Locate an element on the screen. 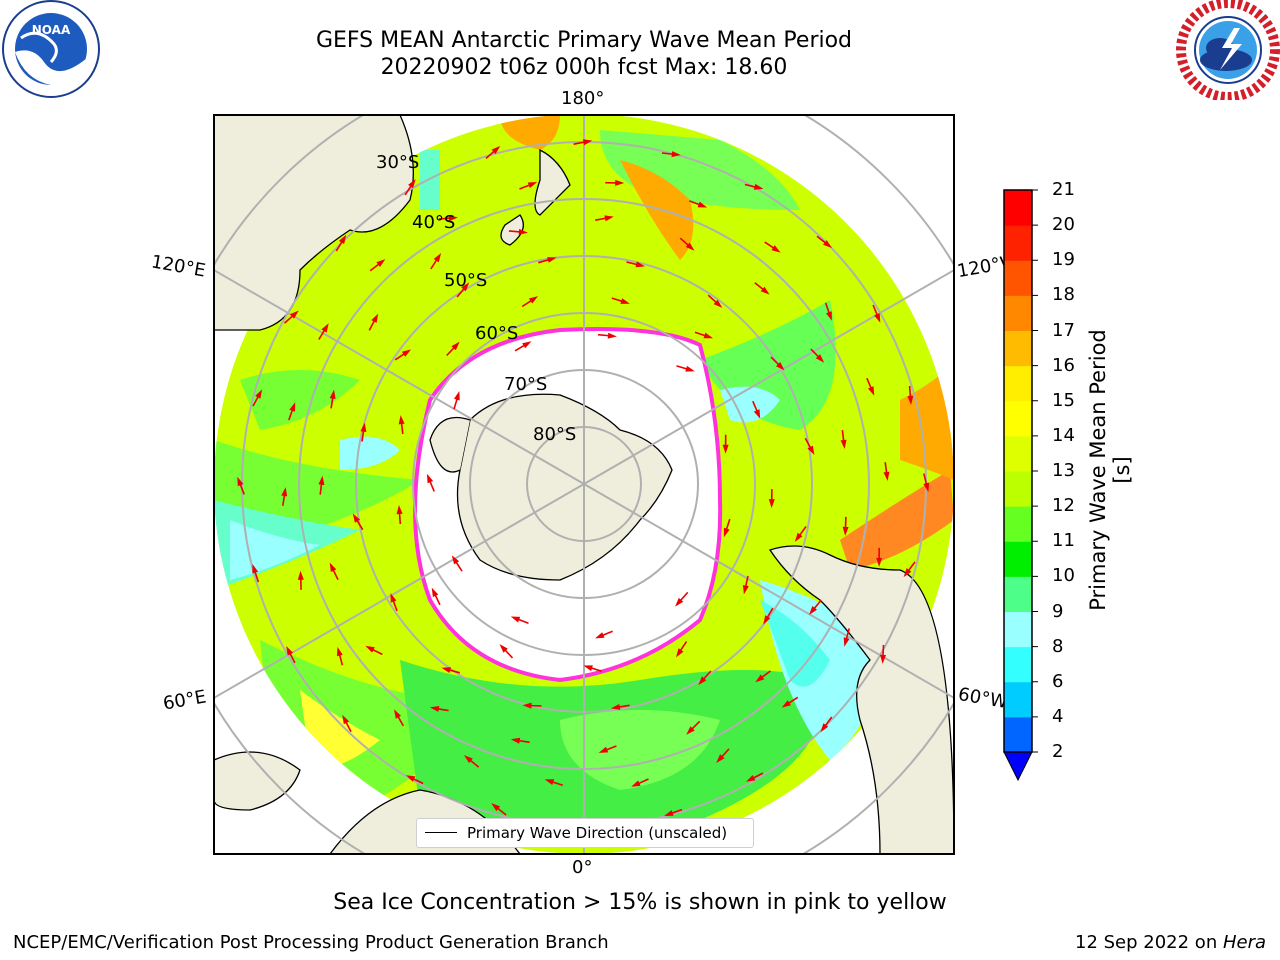 Image resolution: width=1280 pixels, height=960 pixels. lat-label-30s: 30°S is located at coordinates (398, 162).